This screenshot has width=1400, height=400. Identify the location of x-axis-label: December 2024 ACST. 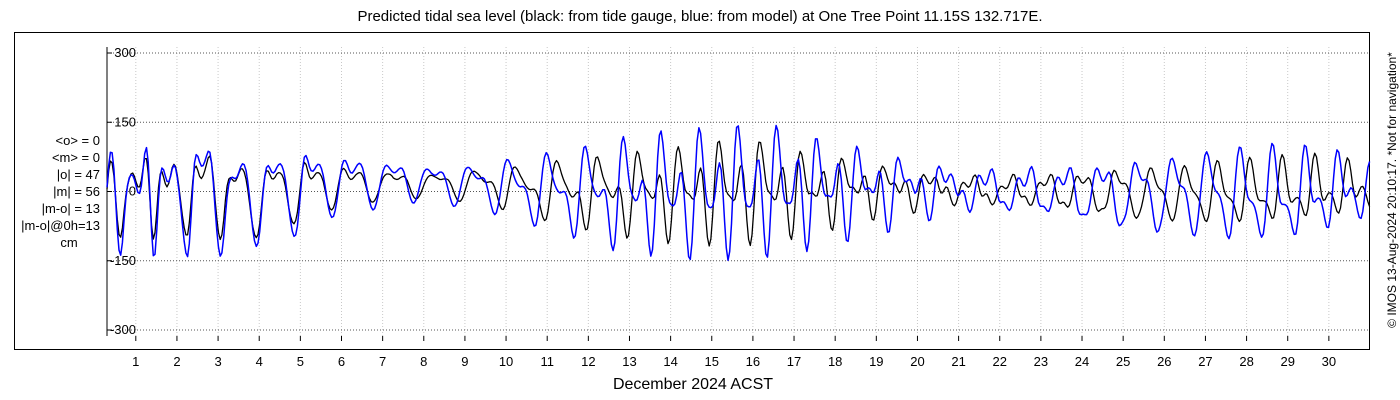
(693, 384).